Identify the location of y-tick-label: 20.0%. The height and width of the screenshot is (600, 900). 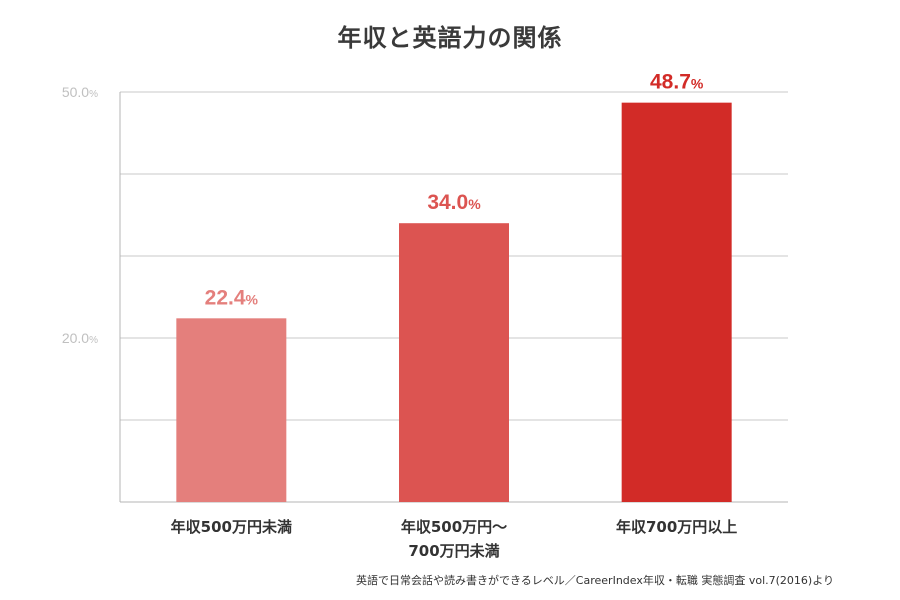
(80, 338).